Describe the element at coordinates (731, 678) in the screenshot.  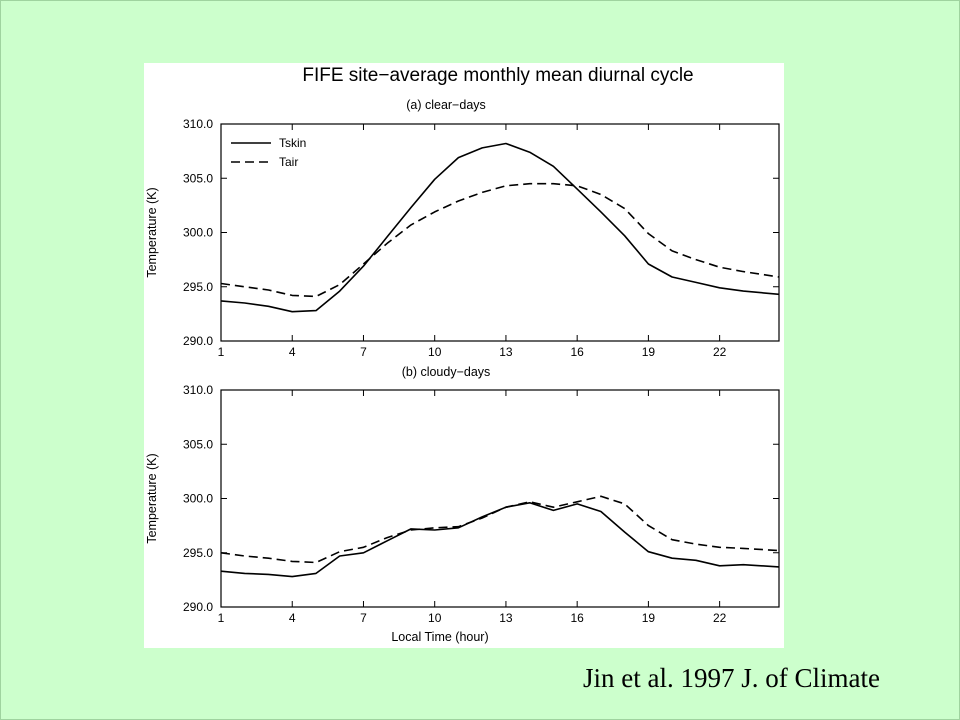
I see `citation-text: Jin et al. 1997 J. of Climate` at that location.